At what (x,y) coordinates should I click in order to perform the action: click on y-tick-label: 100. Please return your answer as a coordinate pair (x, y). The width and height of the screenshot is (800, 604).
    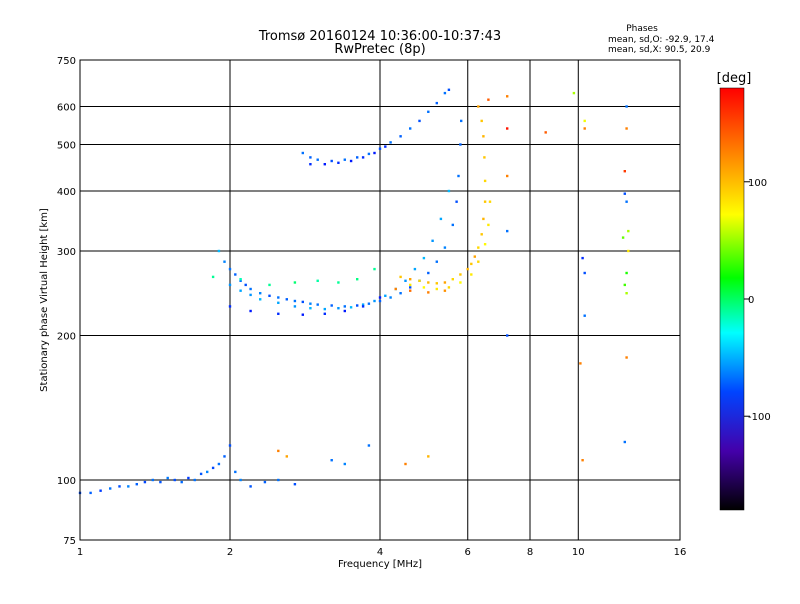
    Looking at the image, I should click on (66, 481).